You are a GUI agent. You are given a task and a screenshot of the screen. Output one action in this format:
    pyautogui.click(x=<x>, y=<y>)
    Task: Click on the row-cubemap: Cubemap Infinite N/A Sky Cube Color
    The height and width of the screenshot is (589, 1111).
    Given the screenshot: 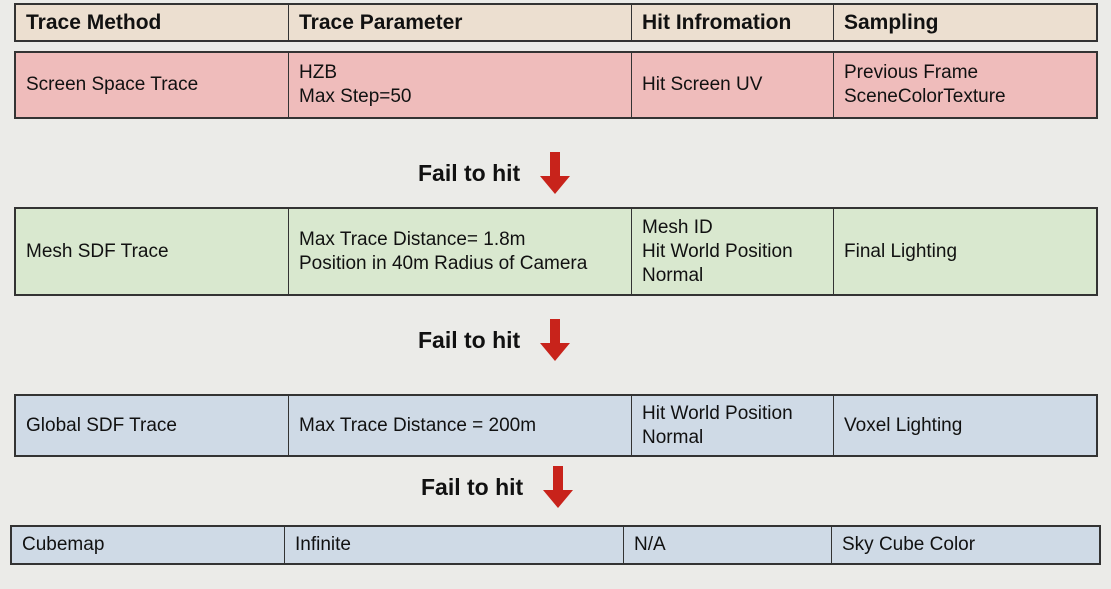 What is the action you would take?
    pyautogui.click(x=555, y=545)
    